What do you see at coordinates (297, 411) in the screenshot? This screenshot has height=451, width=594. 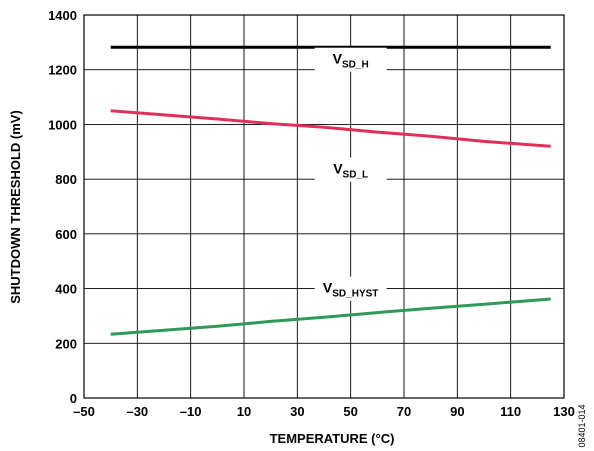 I see `x-tick-label: 30` at bounding box center [297, 411].